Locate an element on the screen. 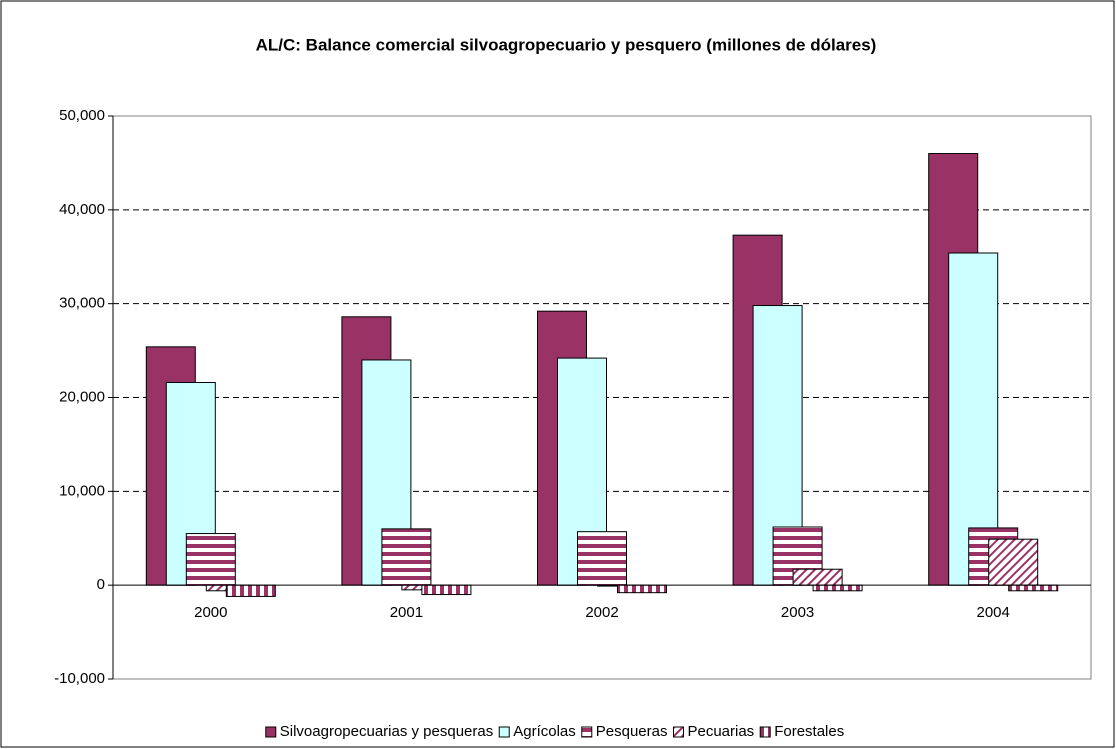  x-tick-label: 2001 is located at coordinates (406, 612).